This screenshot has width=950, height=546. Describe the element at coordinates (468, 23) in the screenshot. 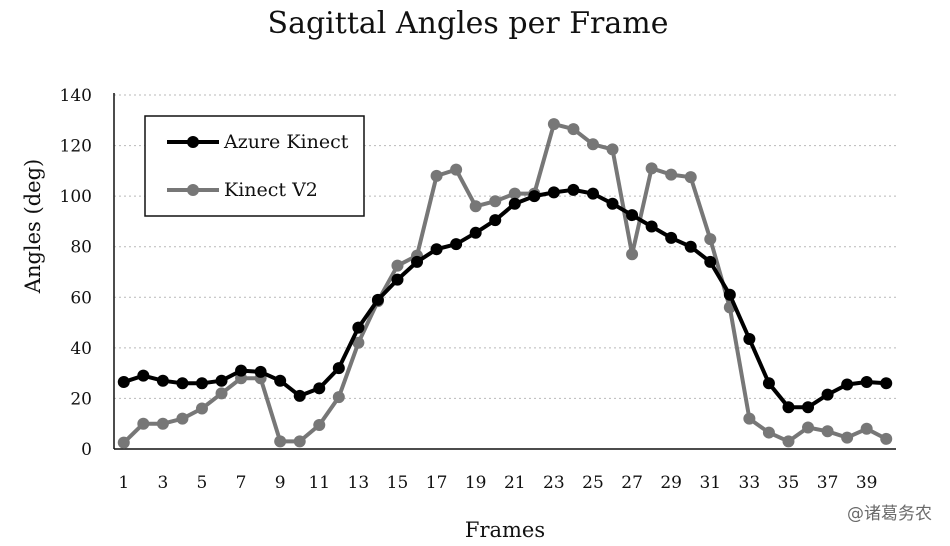

I see `chart-title: Sagittal Angles per Frame` at that location.